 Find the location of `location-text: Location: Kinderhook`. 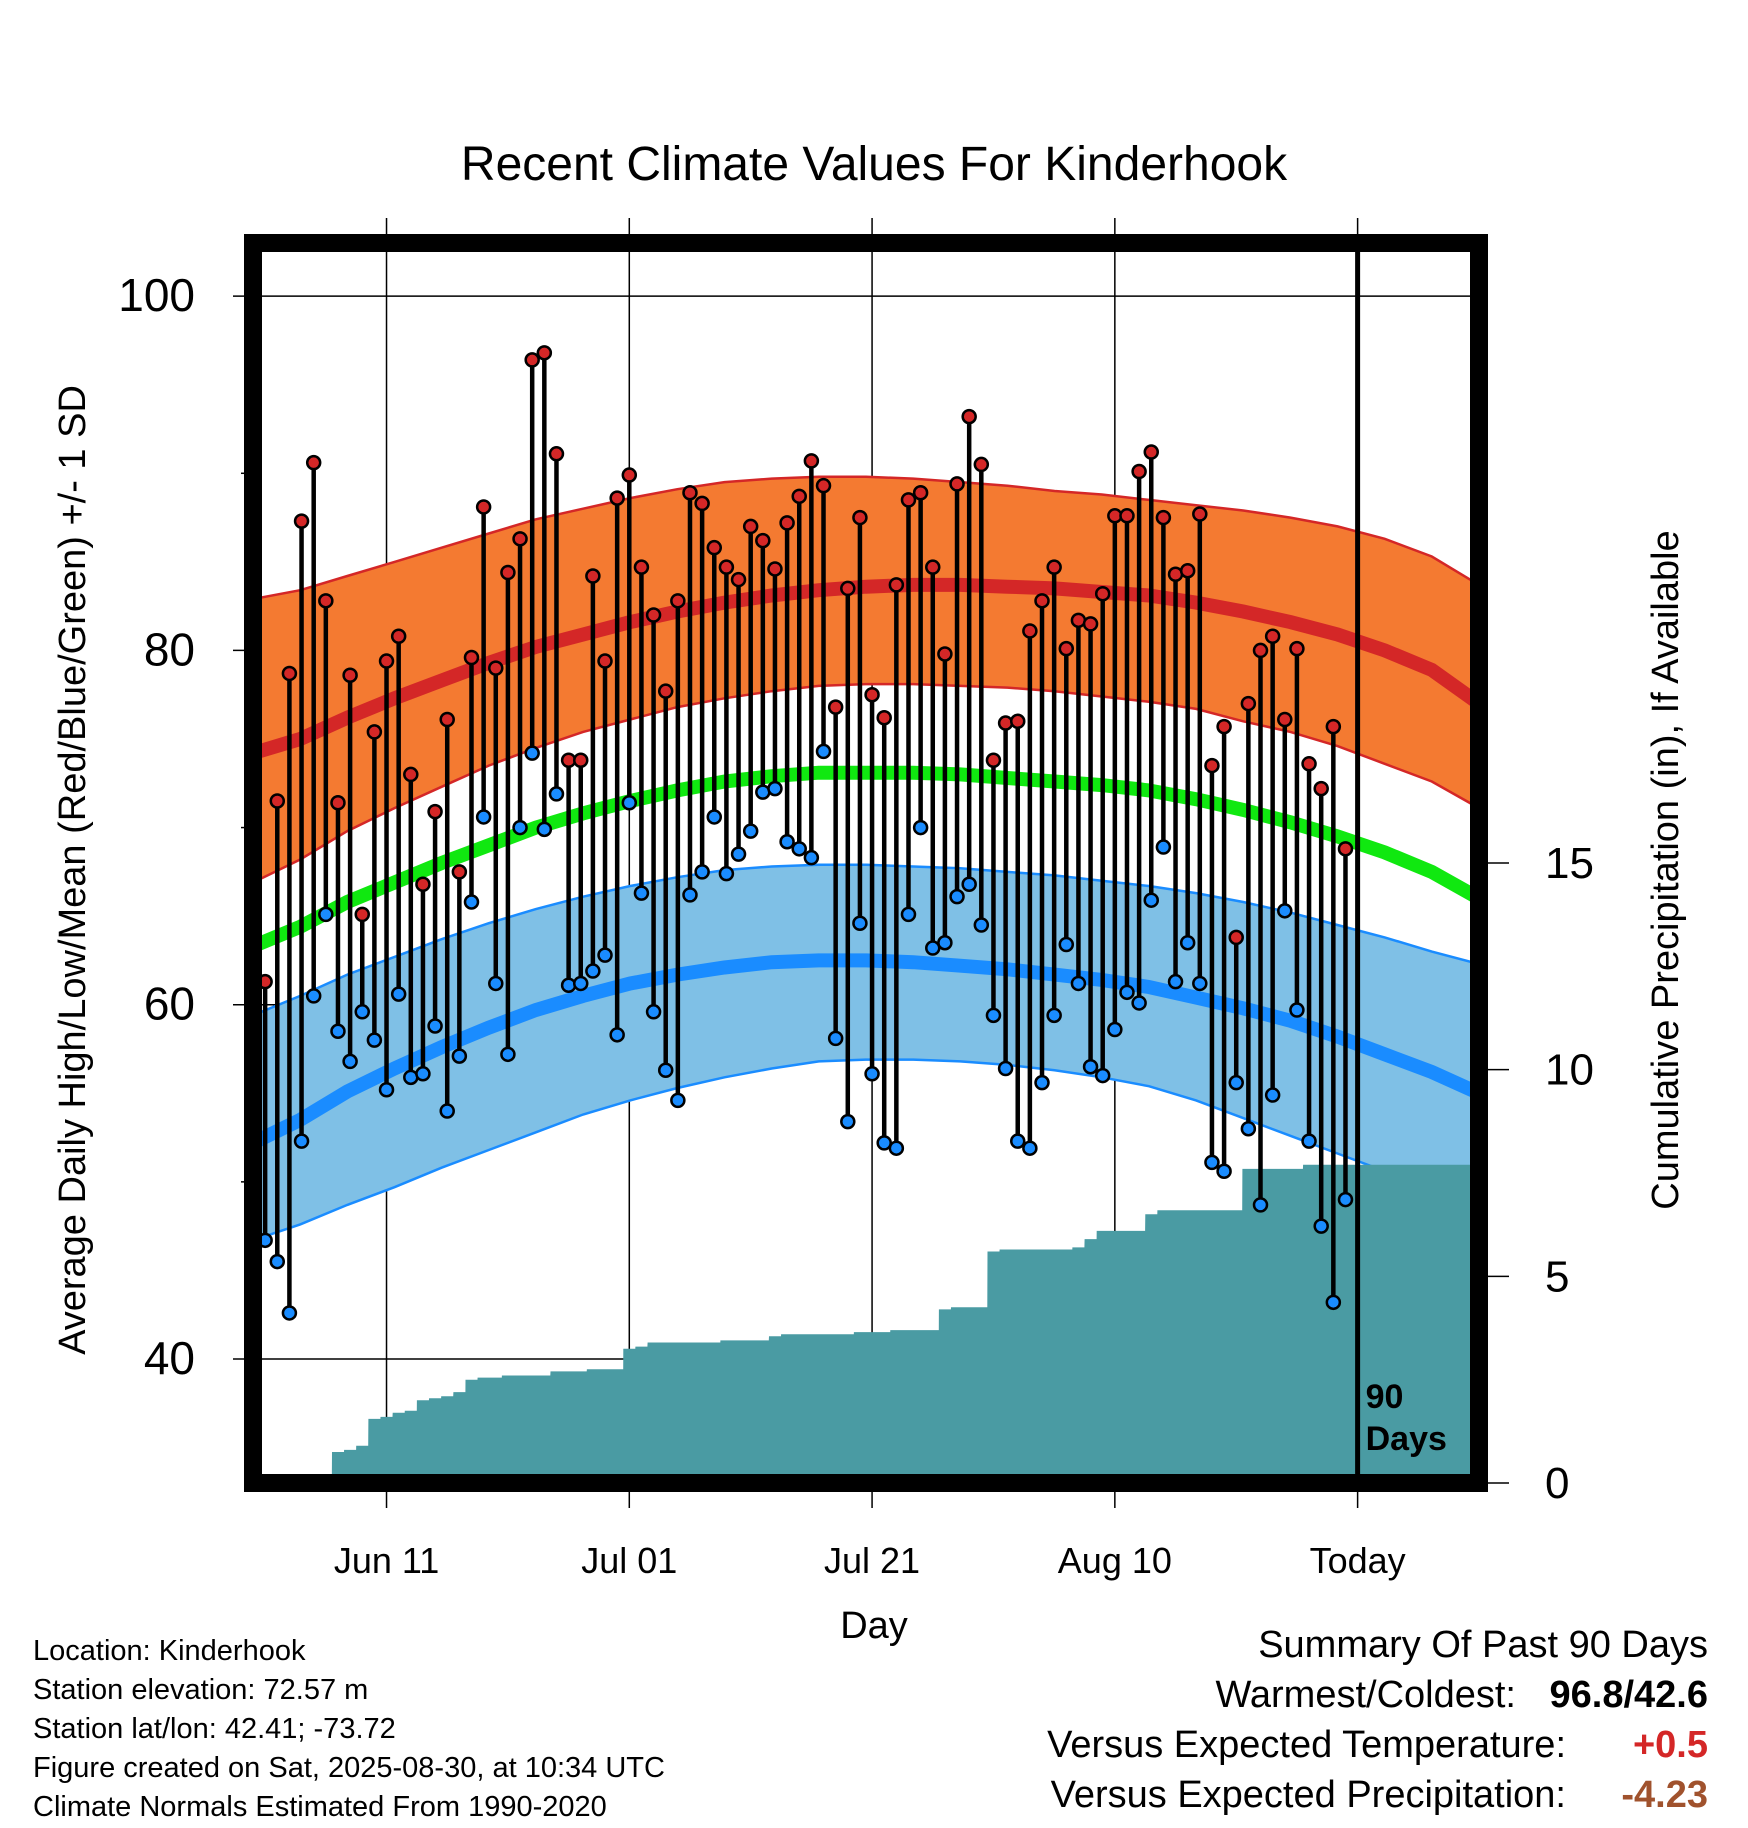

location-text: Location: Kinderhook is located at coordinates (169, 1651).